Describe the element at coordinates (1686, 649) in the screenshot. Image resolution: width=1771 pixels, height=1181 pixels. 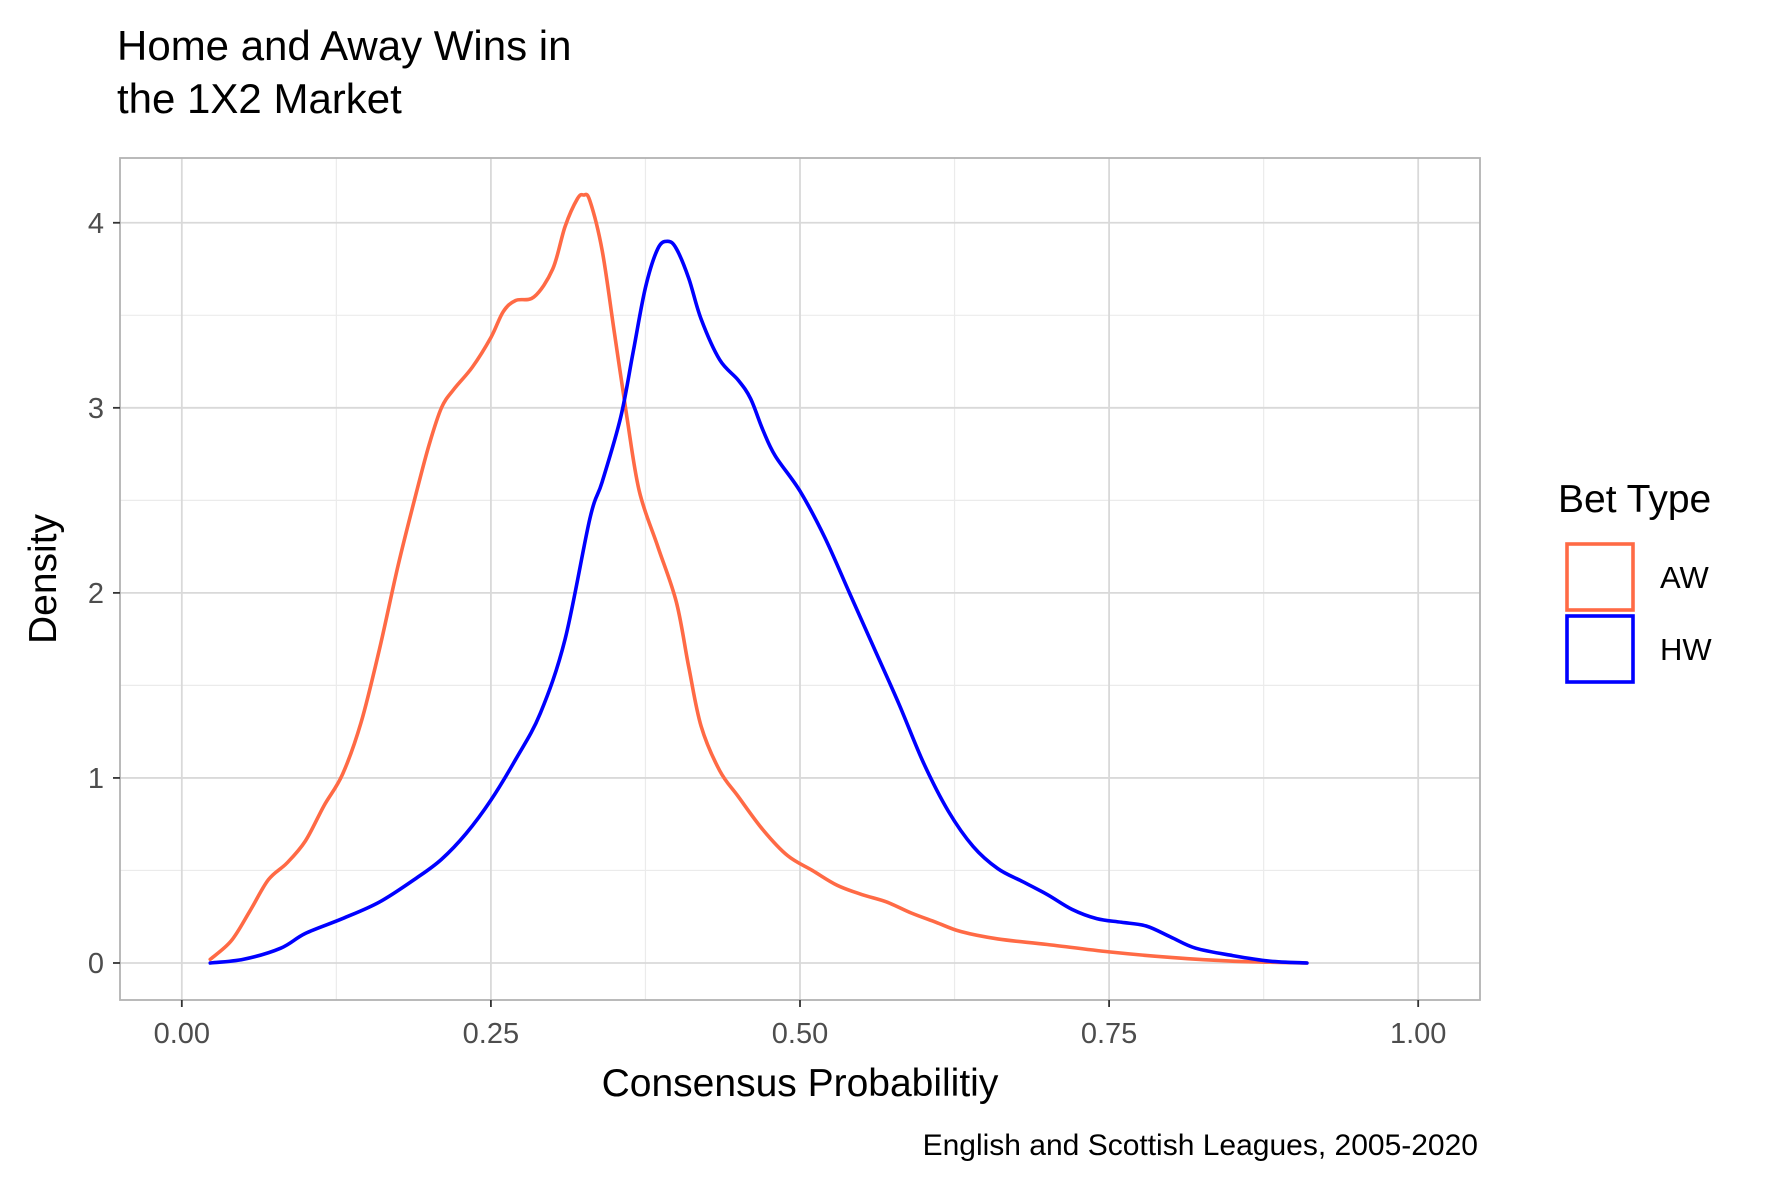
I see `legend-label-hw: HW` at that location.